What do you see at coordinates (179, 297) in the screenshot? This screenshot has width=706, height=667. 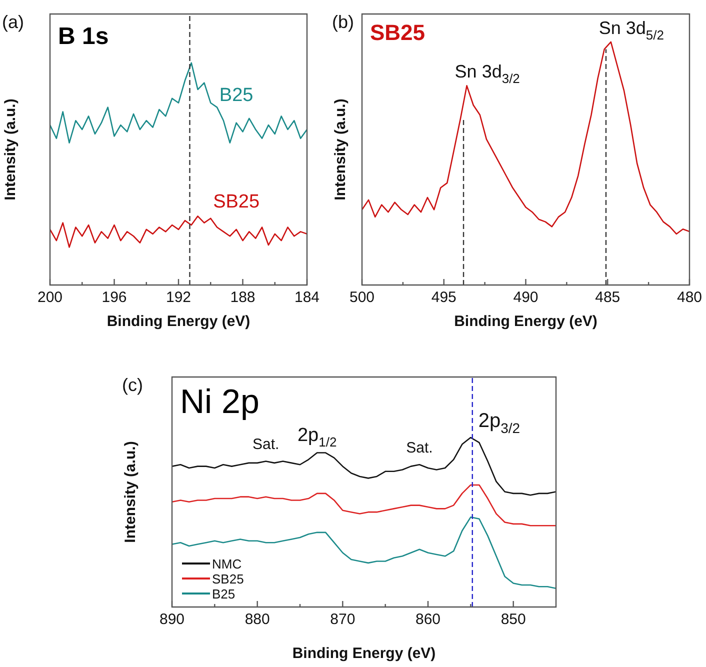 I see `x-tick-label: 192` at bounding box center [179, 297].